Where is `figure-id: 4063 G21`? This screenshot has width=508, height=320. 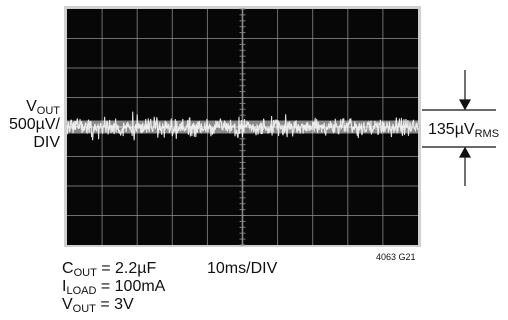
figure-id: 4063 G21 is located at coordinates (396, 257).